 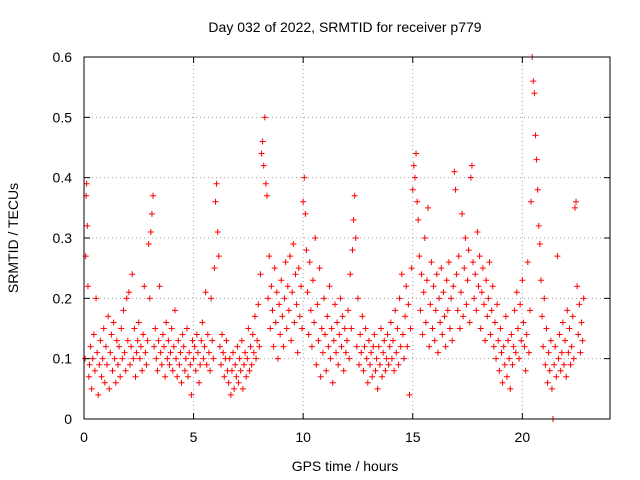 I want to click on x-tick-label: 0, so click(x=84, y=437).